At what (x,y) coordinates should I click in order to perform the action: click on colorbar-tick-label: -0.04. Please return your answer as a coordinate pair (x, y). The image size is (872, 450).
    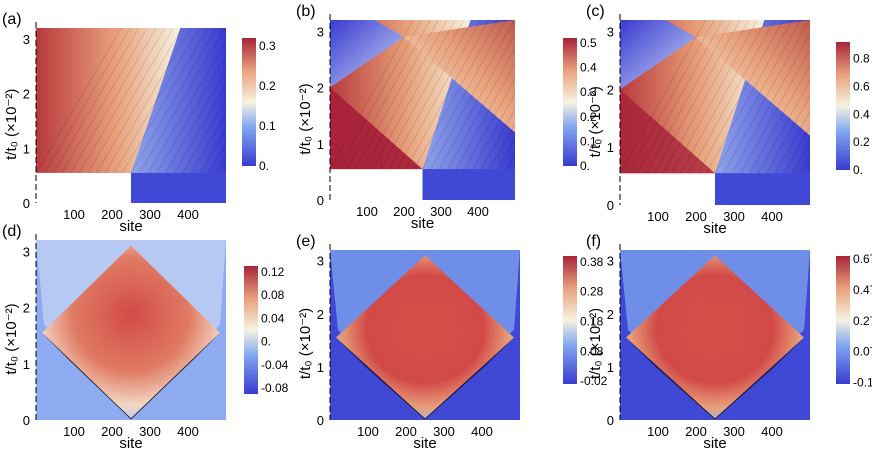
    Looking at the image, I should click on (275, 365).